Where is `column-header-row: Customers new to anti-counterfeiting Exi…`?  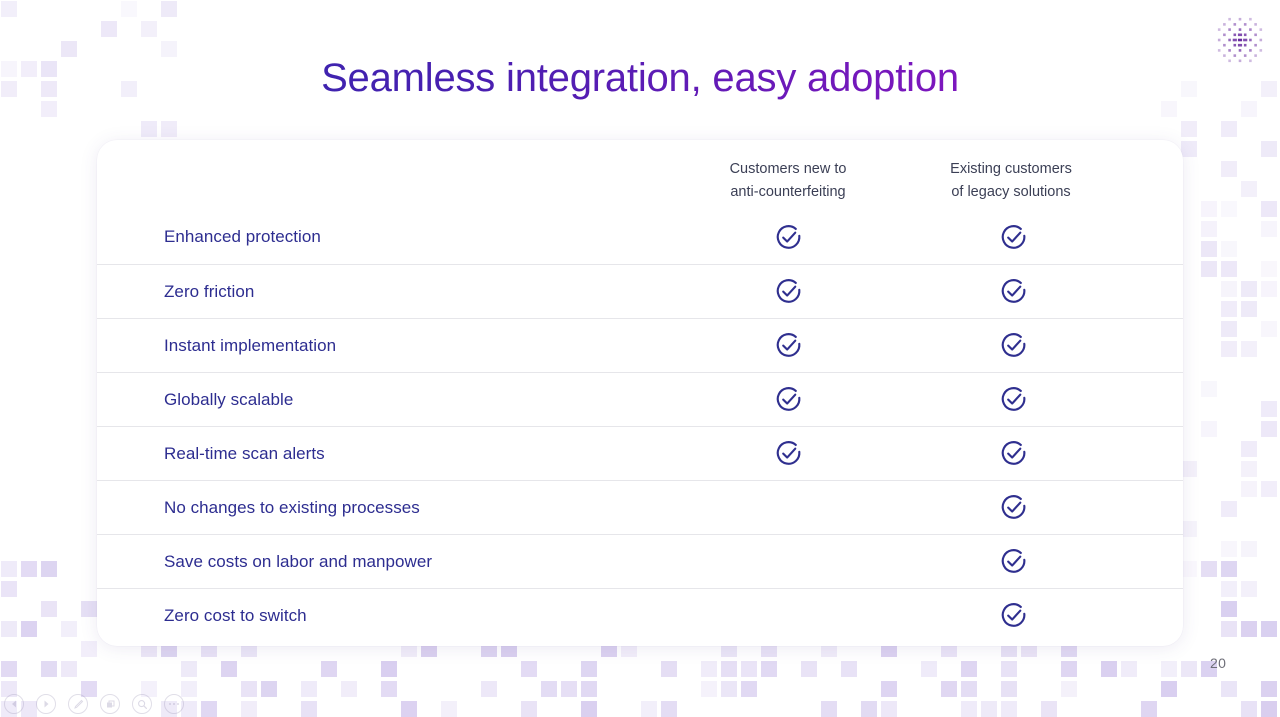
column-header-row: Customers new to anti-counterfeiting Exi… is located at coordinates (640, 175).